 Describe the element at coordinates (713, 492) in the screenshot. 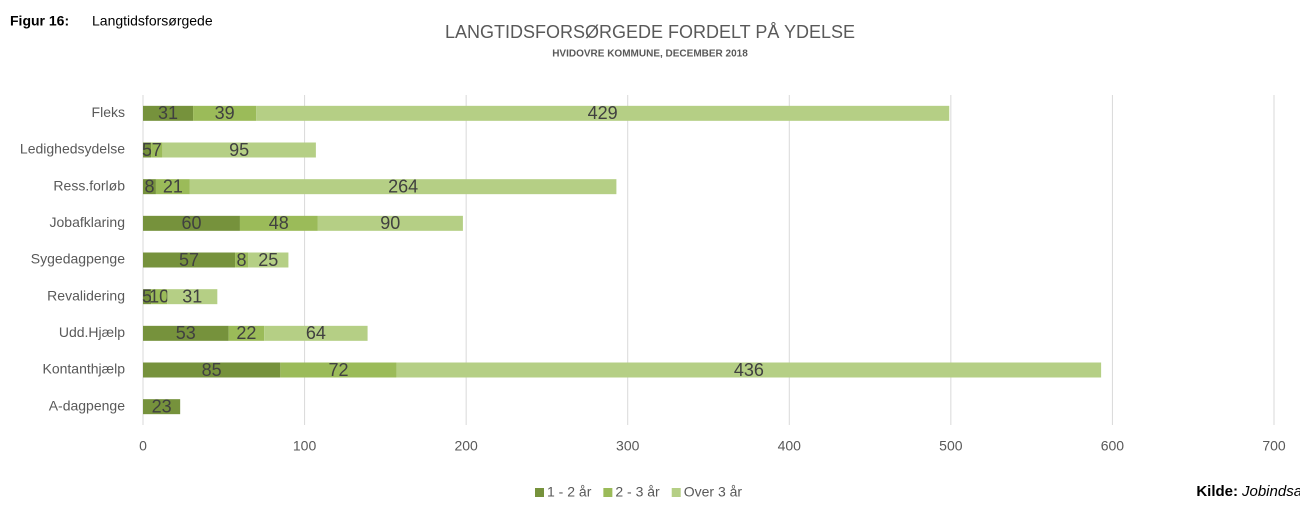

I see `legend-label: Over 3 år` at that location.